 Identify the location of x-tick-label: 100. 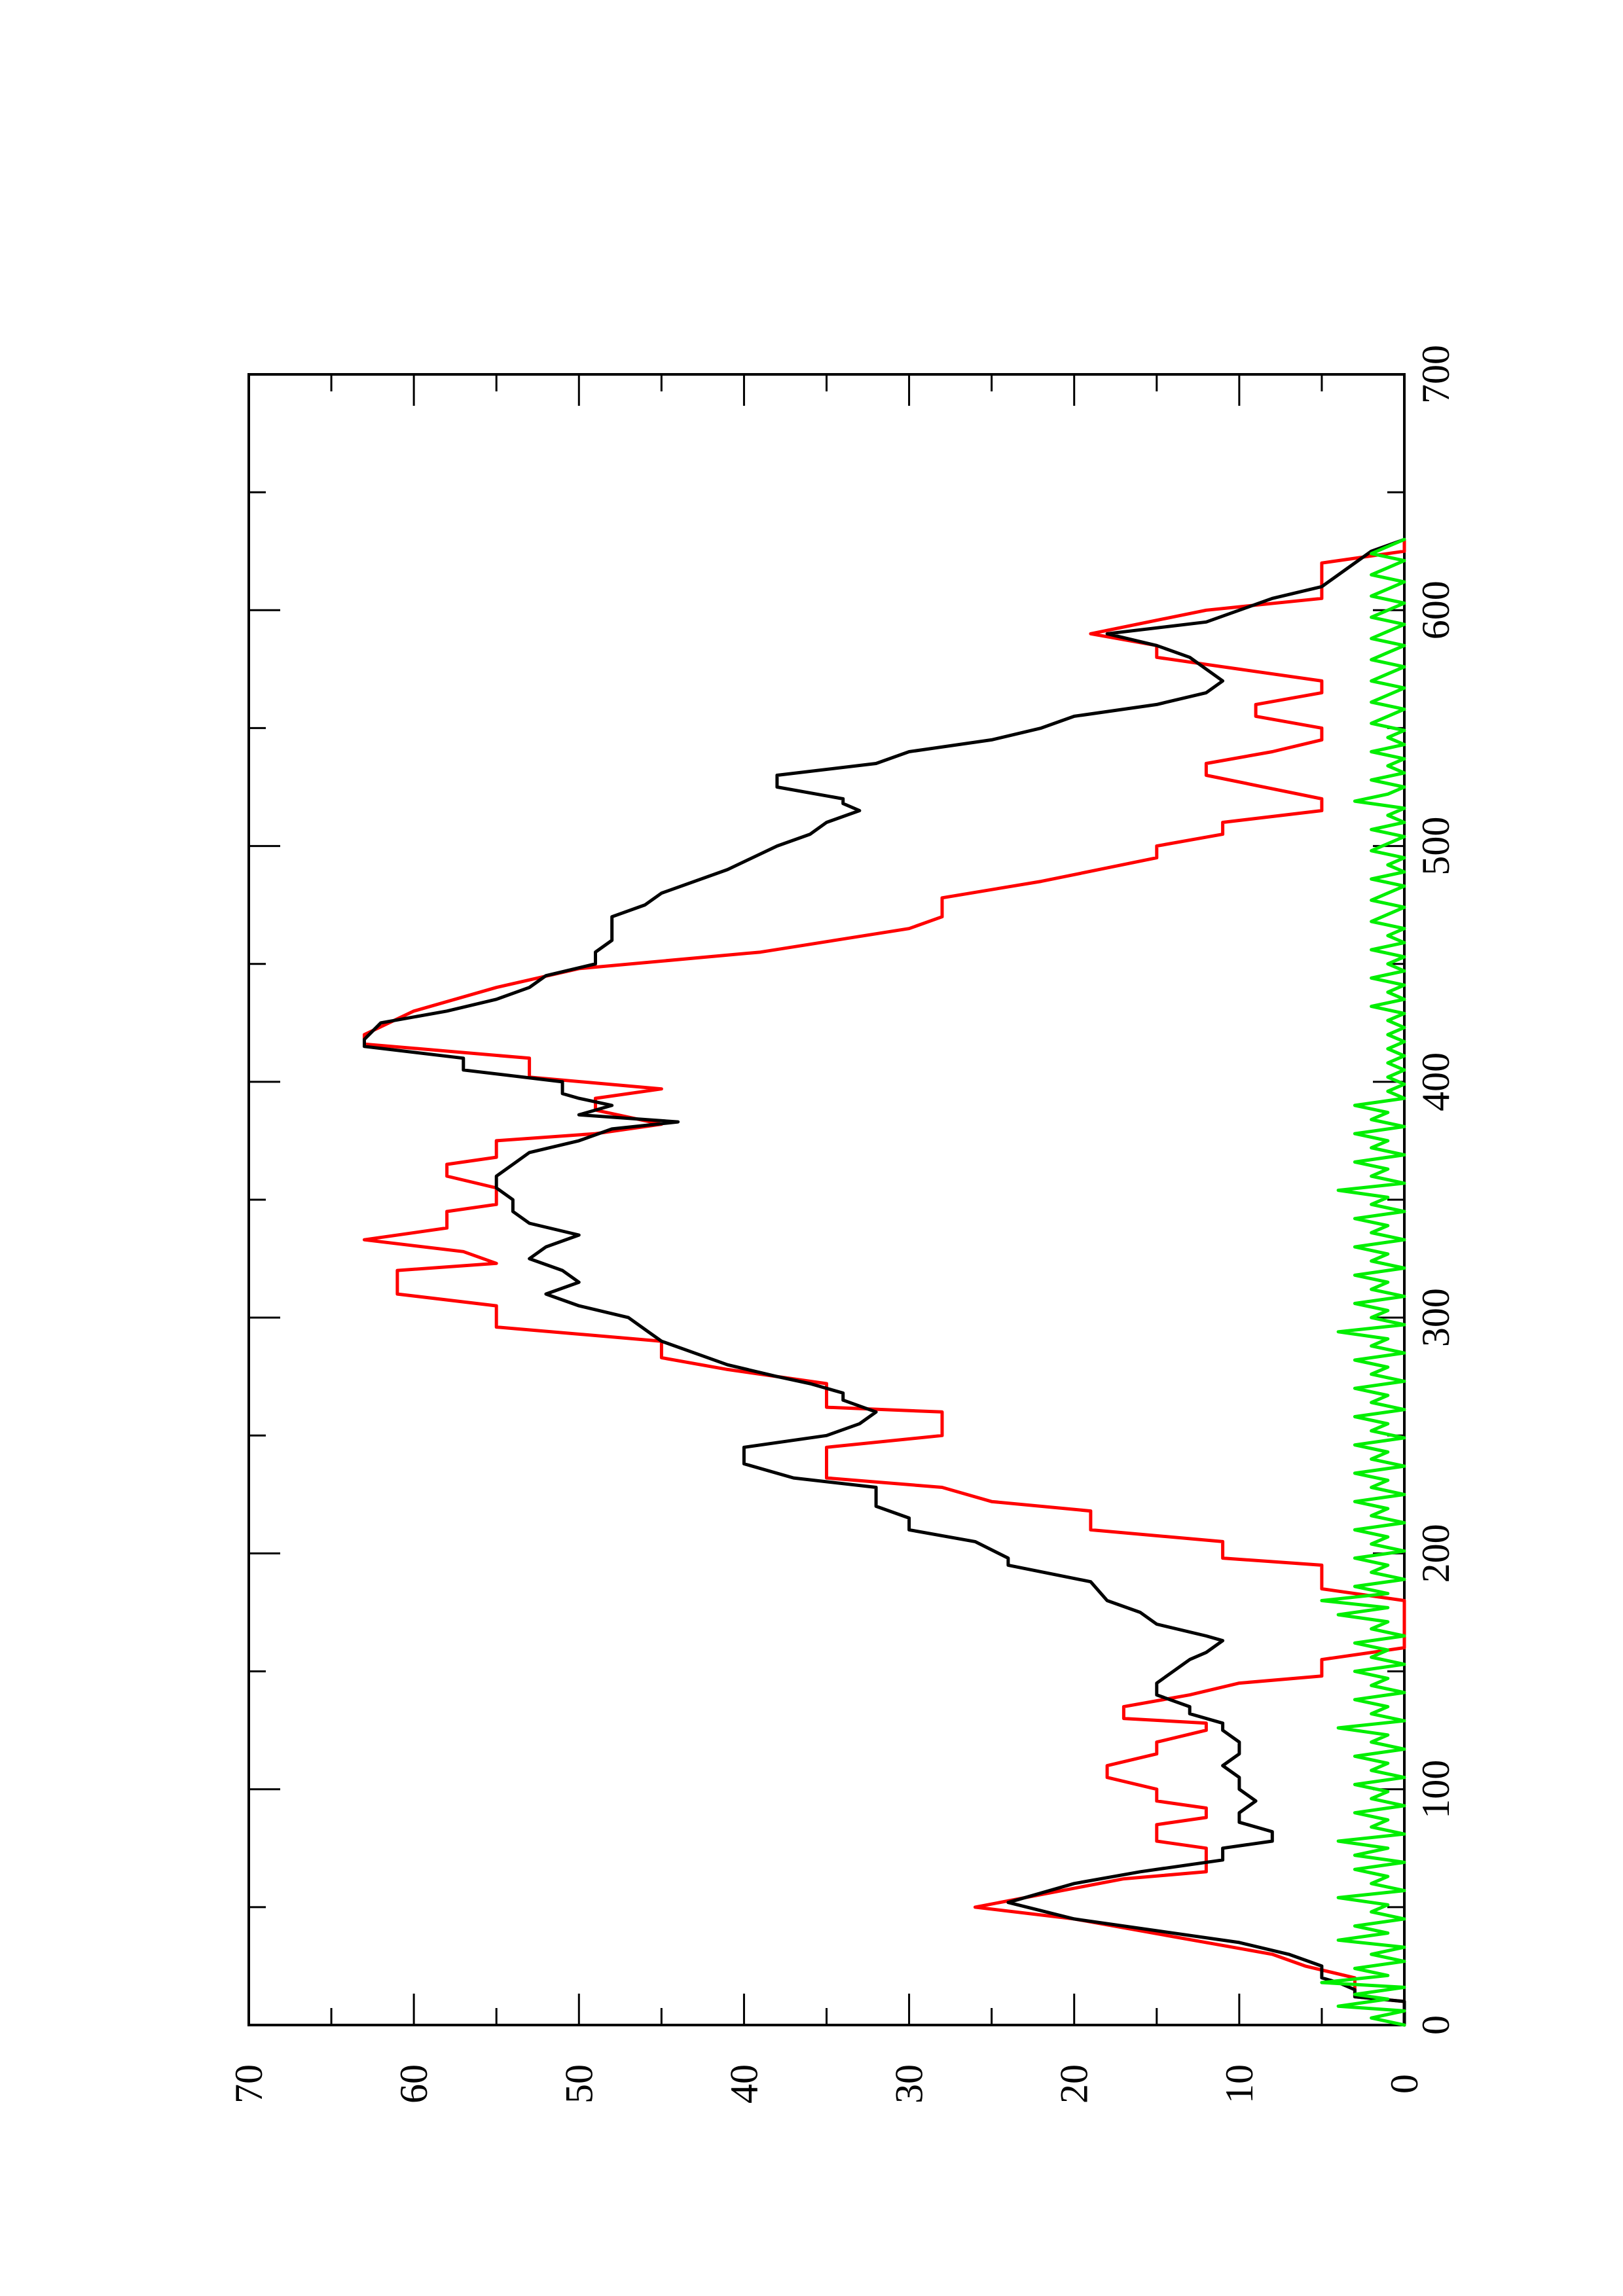
(1435, 1789).